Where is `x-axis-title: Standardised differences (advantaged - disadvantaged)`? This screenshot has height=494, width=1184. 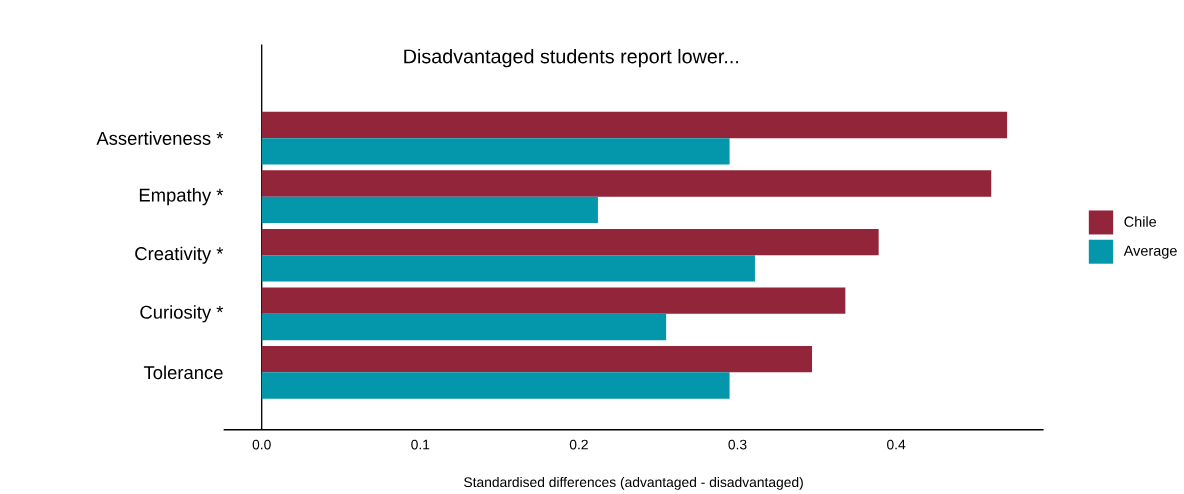 x-axis-title: Standardised differences (advantaged - disadvantaged) is located at coordinates (633, 483).